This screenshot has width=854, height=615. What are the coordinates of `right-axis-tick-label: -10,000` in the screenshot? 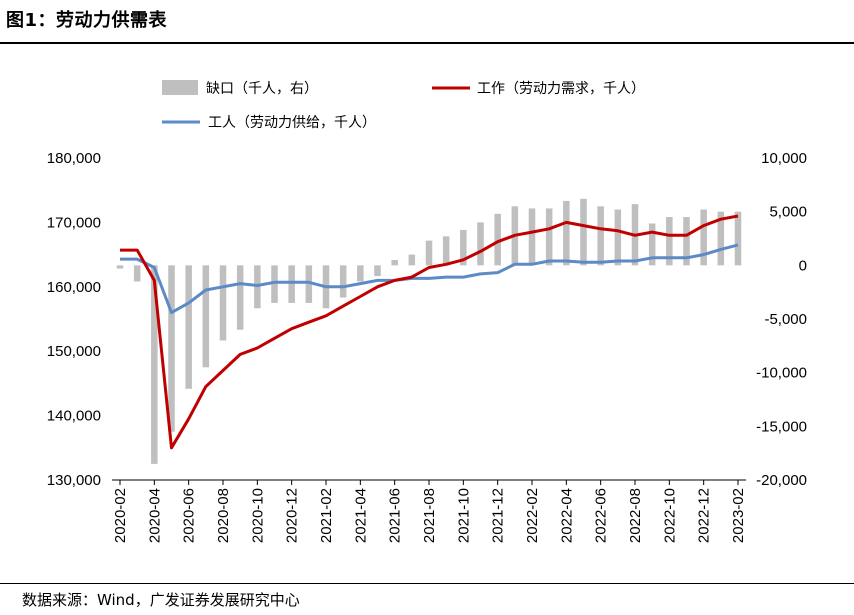 It's located at (781, 373).